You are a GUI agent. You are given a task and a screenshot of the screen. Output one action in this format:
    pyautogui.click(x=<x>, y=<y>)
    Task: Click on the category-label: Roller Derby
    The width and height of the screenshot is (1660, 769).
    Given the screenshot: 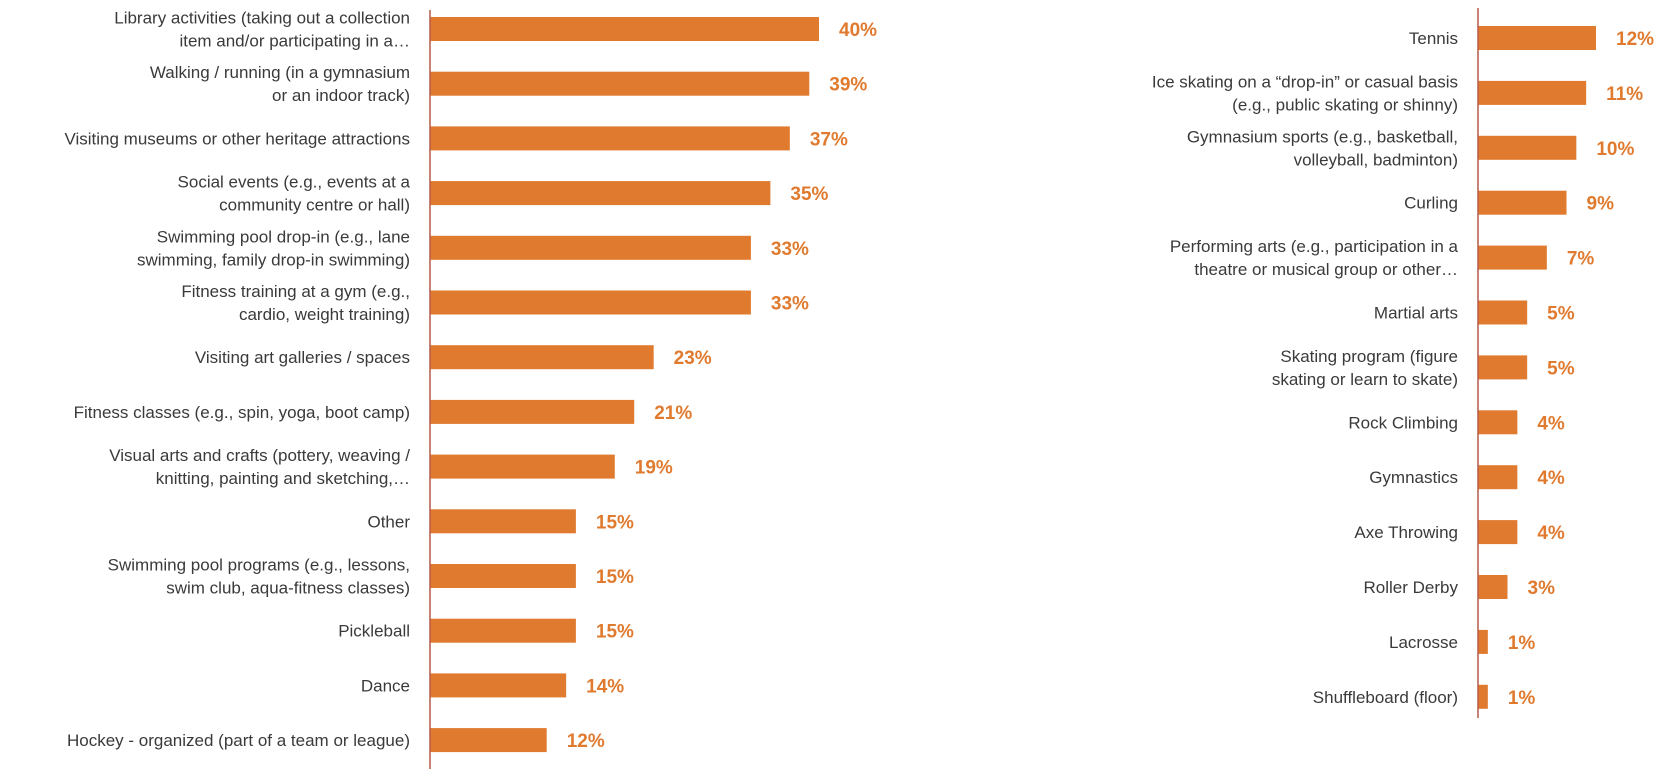 What is the action you would take?
    pyautogui.click(x=1411, y=587)
    